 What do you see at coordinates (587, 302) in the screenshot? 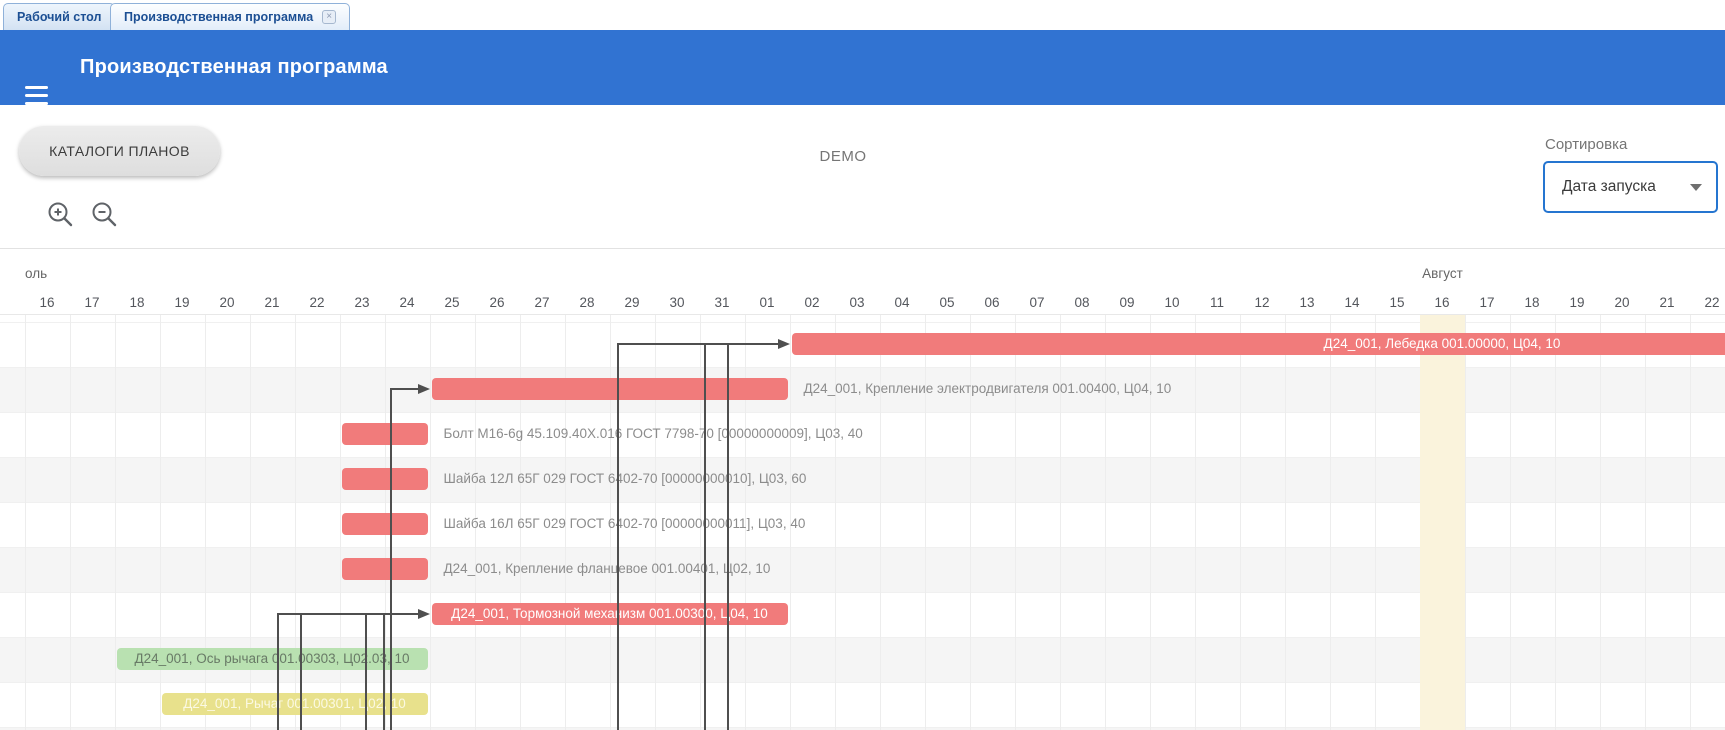
I see `day-tick-label: 28` at bounding box center [587, 302].